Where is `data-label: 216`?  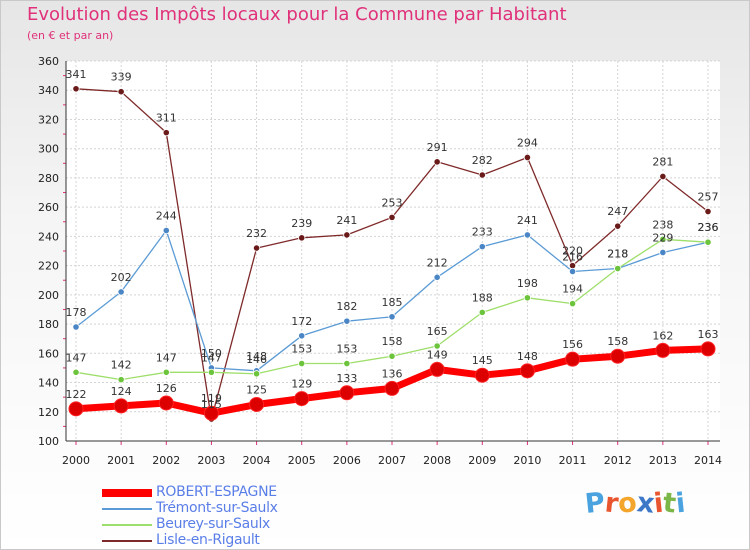
data-label: 216 is located at coordinates (572, 256).